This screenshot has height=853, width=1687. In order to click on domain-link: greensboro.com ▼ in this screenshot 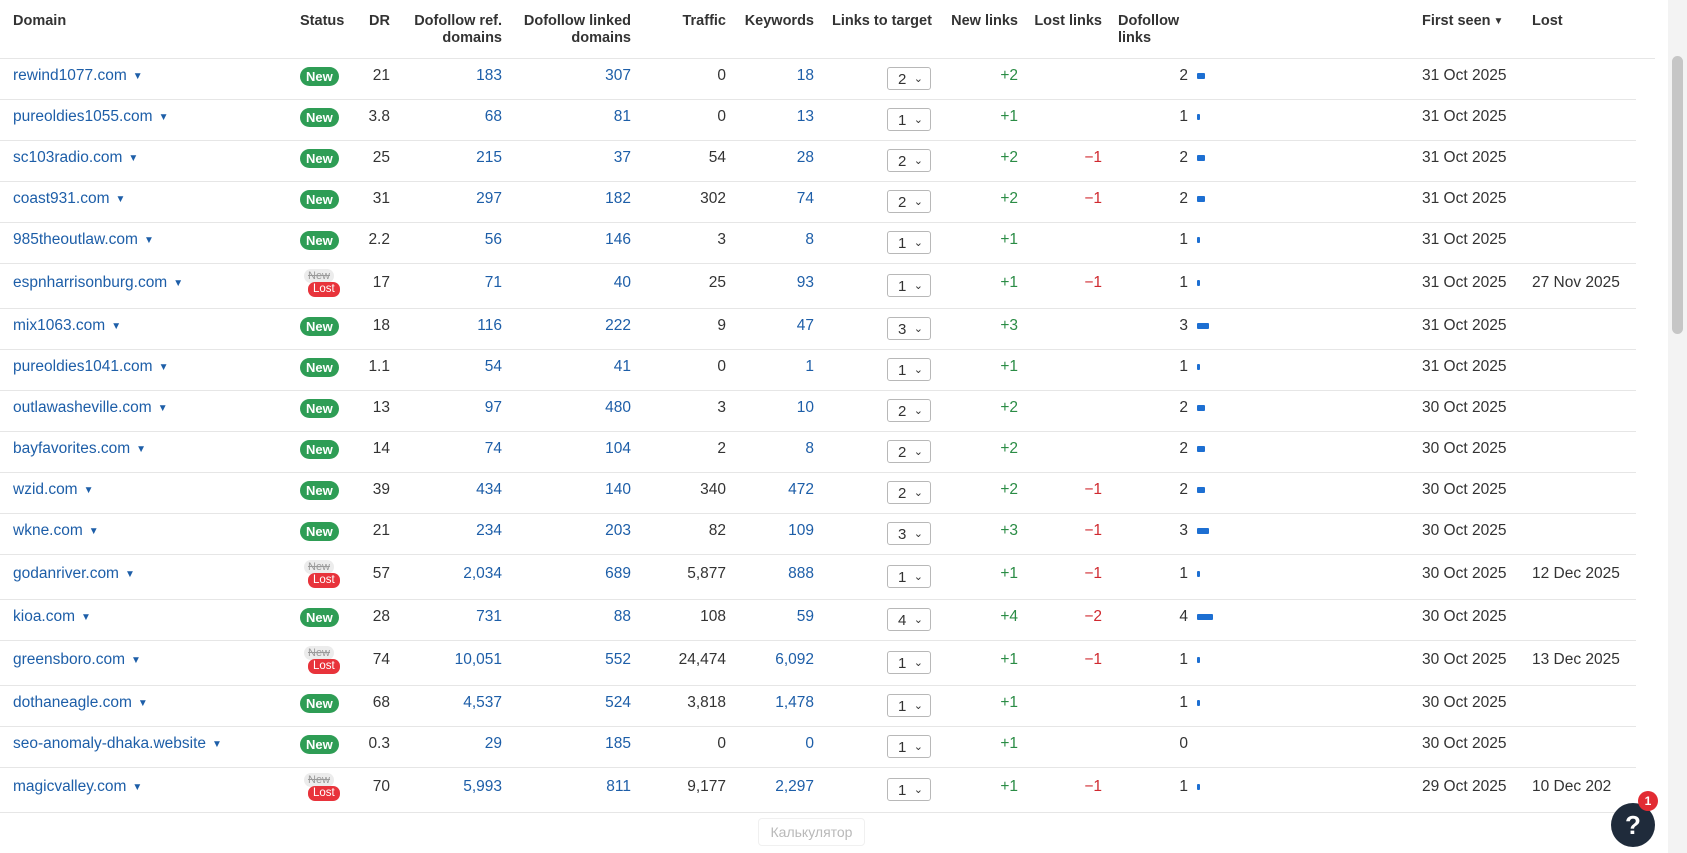, I will do `click(77, 660)`.